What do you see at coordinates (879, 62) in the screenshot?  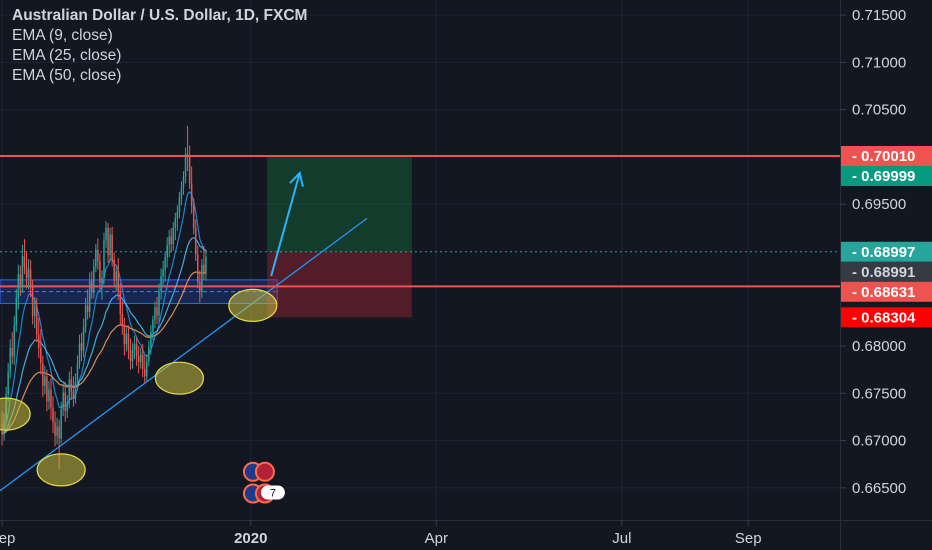 I see `price-tick-label: 0.71000` at bounding box center [879, 62].